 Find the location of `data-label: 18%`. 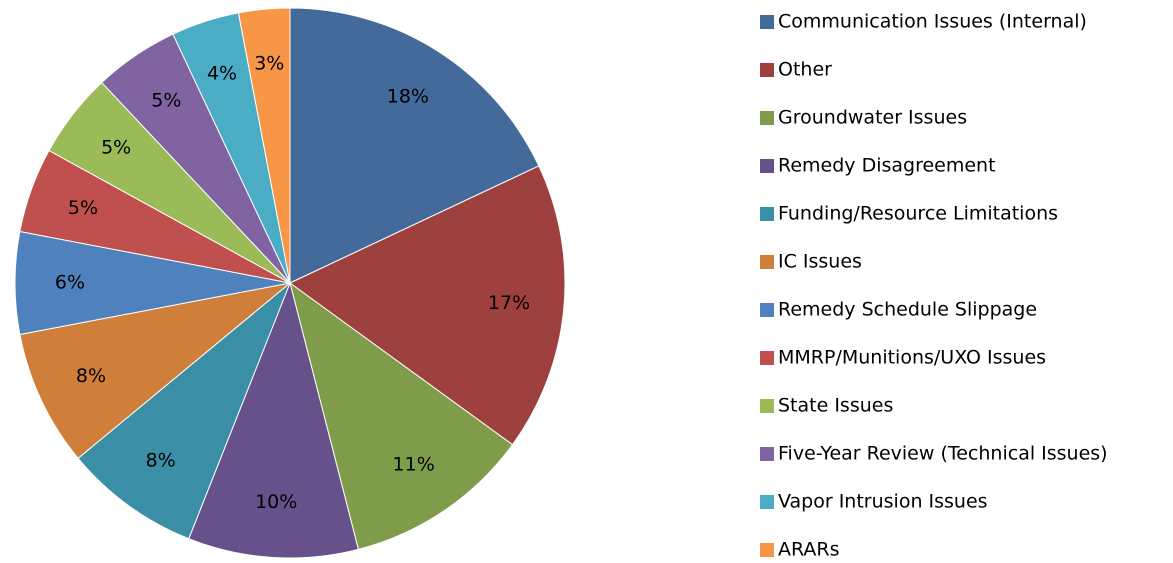

data-label: 18% is located at coordinates (408, 97).